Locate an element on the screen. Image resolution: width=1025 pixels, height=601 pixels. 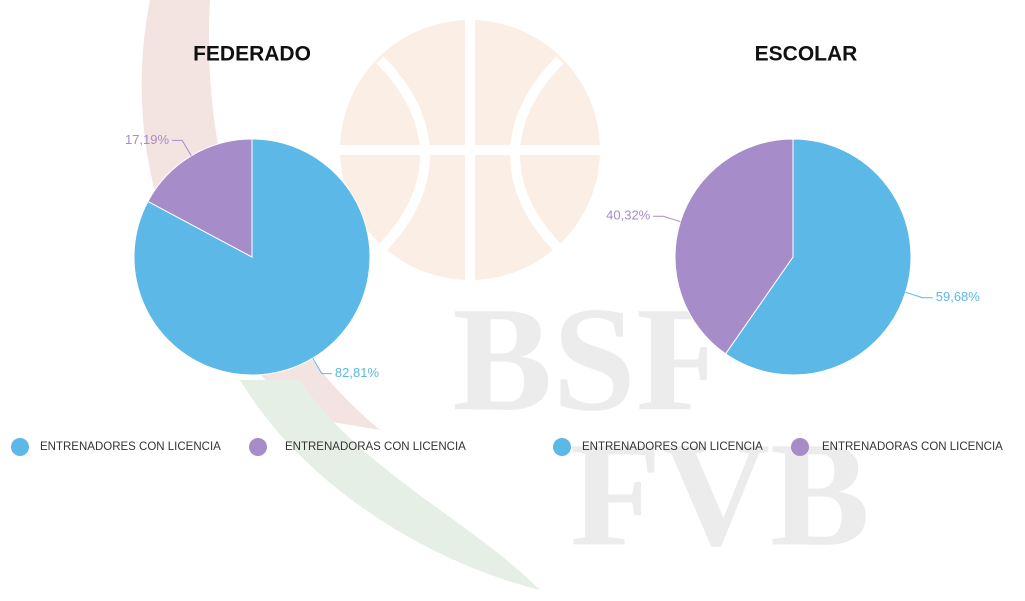
watermark-swoosh is located at coordinates (390, 485).